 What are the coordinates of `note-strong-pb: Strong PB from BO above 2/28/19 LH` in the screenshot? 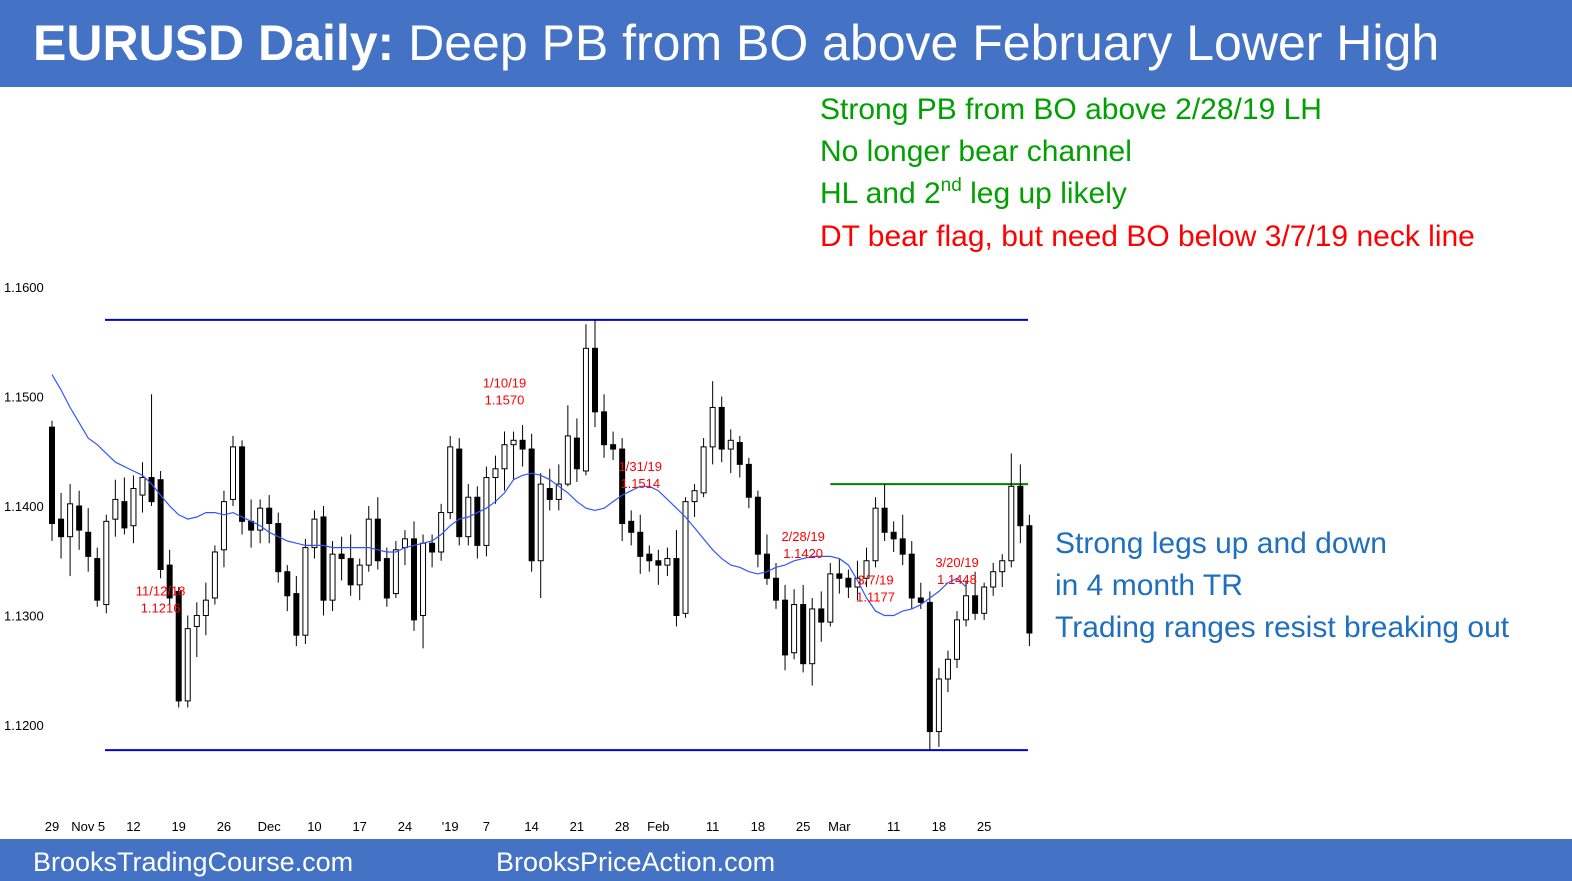 It's located at (1071, 109).